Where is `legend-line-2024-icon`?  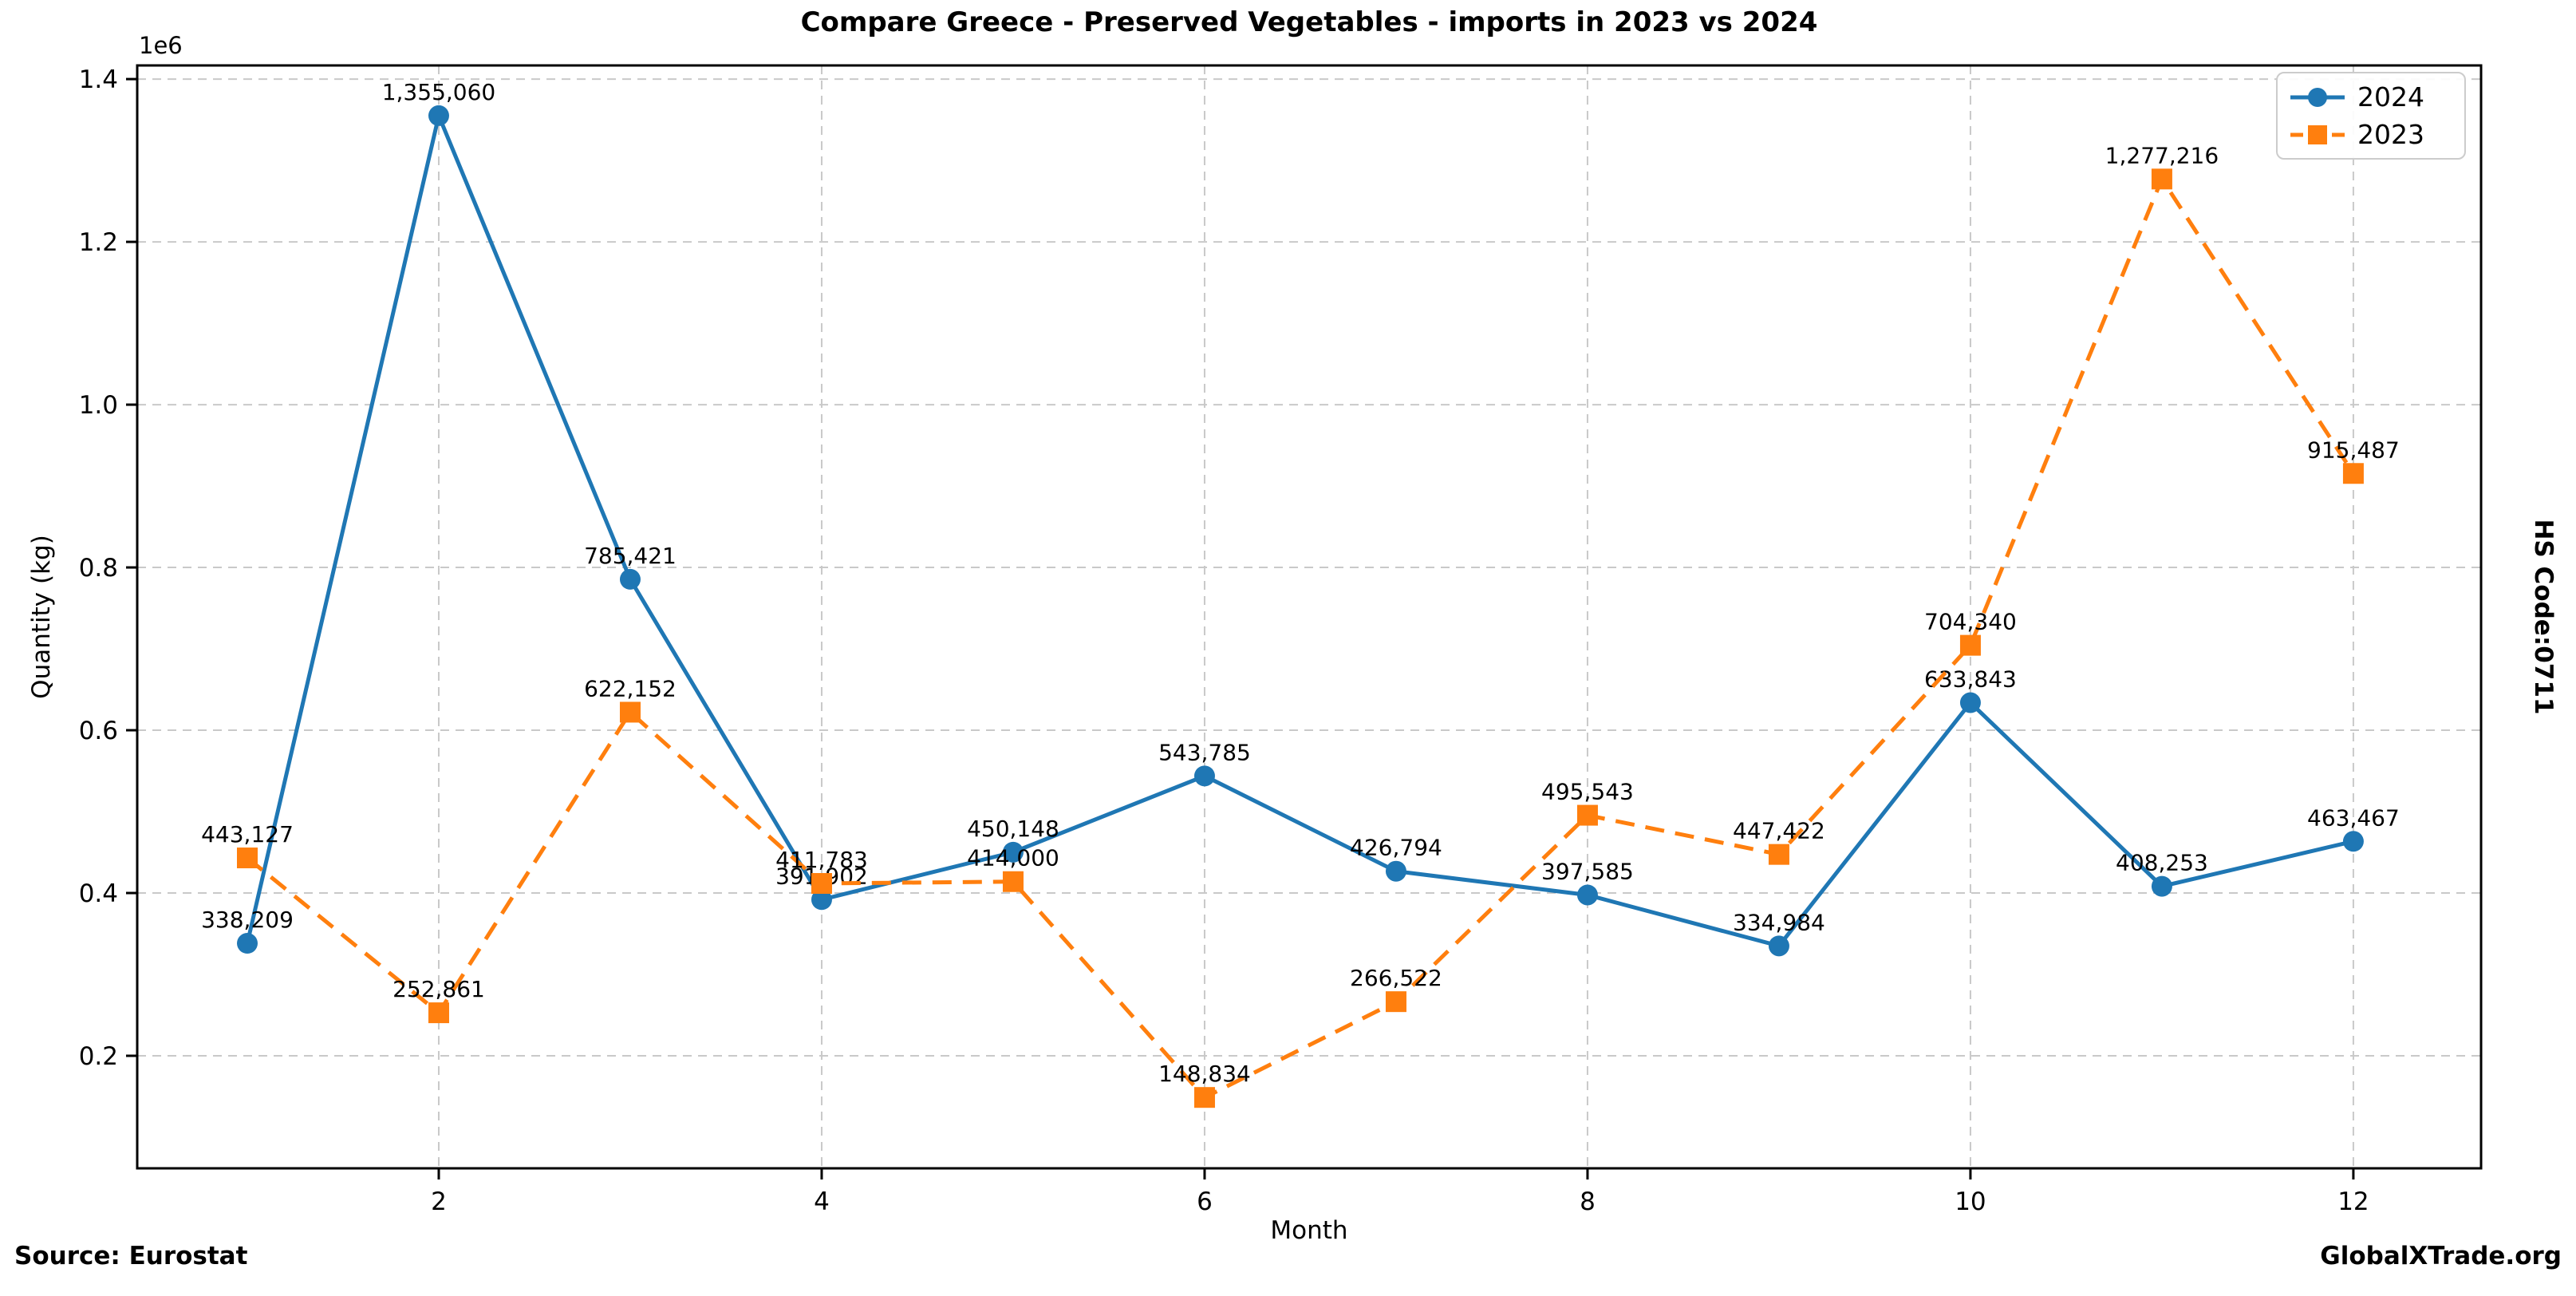 legend-line-2024-icon is located at coordinates (2317, 97).